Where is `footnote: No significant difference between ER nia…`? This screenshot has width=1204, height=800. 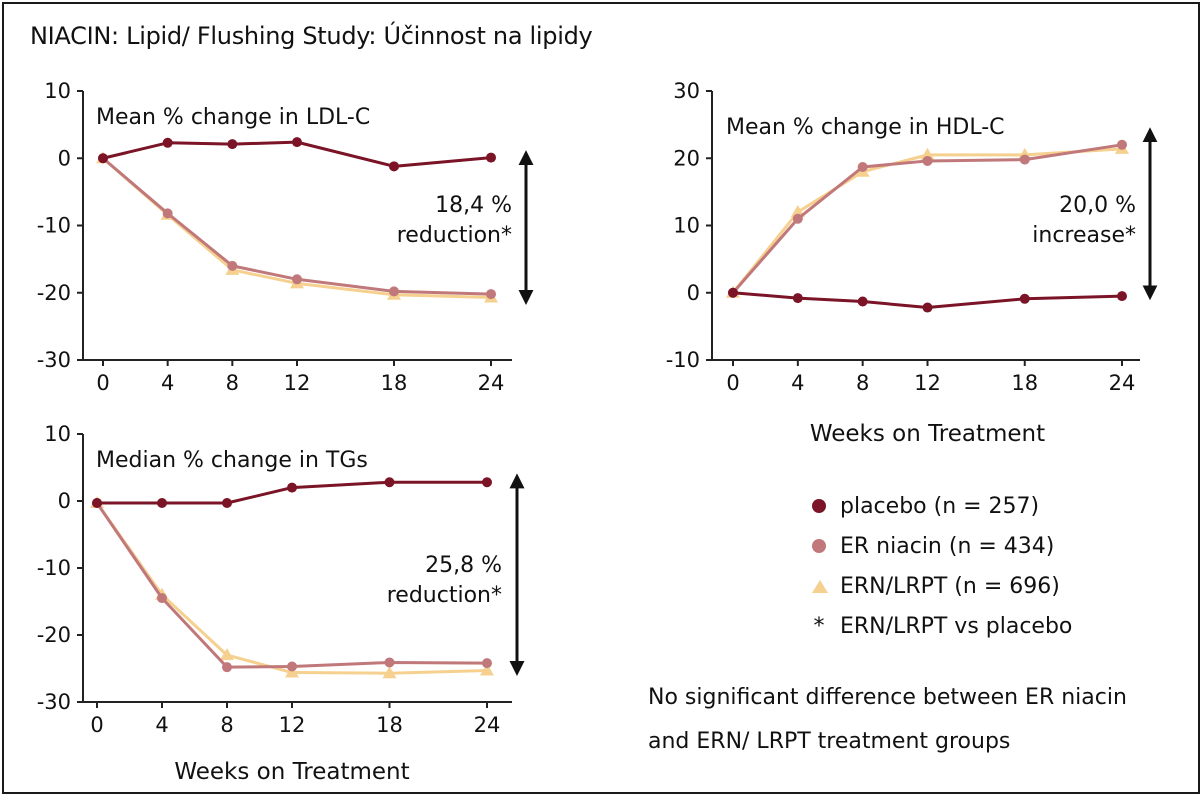
footnote: No significant difference between ER nia… is located at coordinates (908, 720).